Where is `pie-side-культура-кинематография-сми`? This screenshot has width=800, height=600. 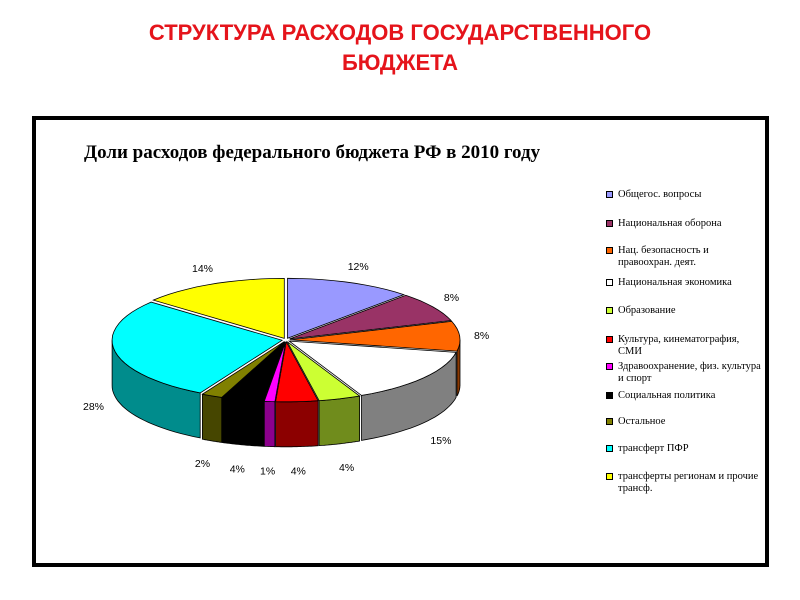
pie-side-культура-кинематография-сми is located at coordinates (297, 424).